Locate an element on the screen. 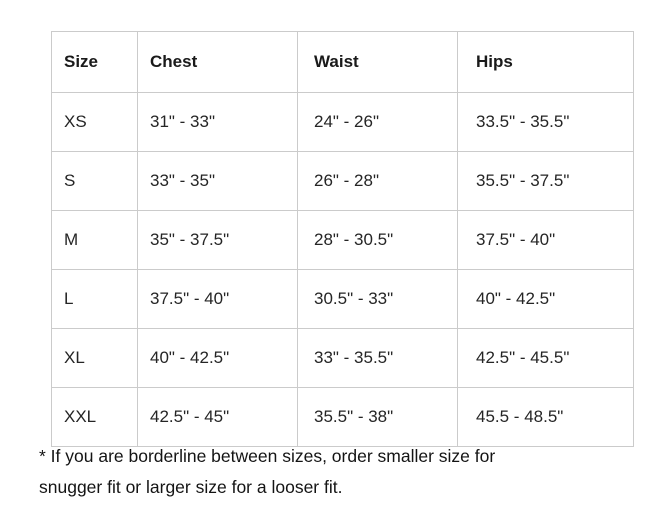 The width and height of the screenshot is (666, 509). hips-cell: 37.5" - 40" is located at coordinates (545, 240).